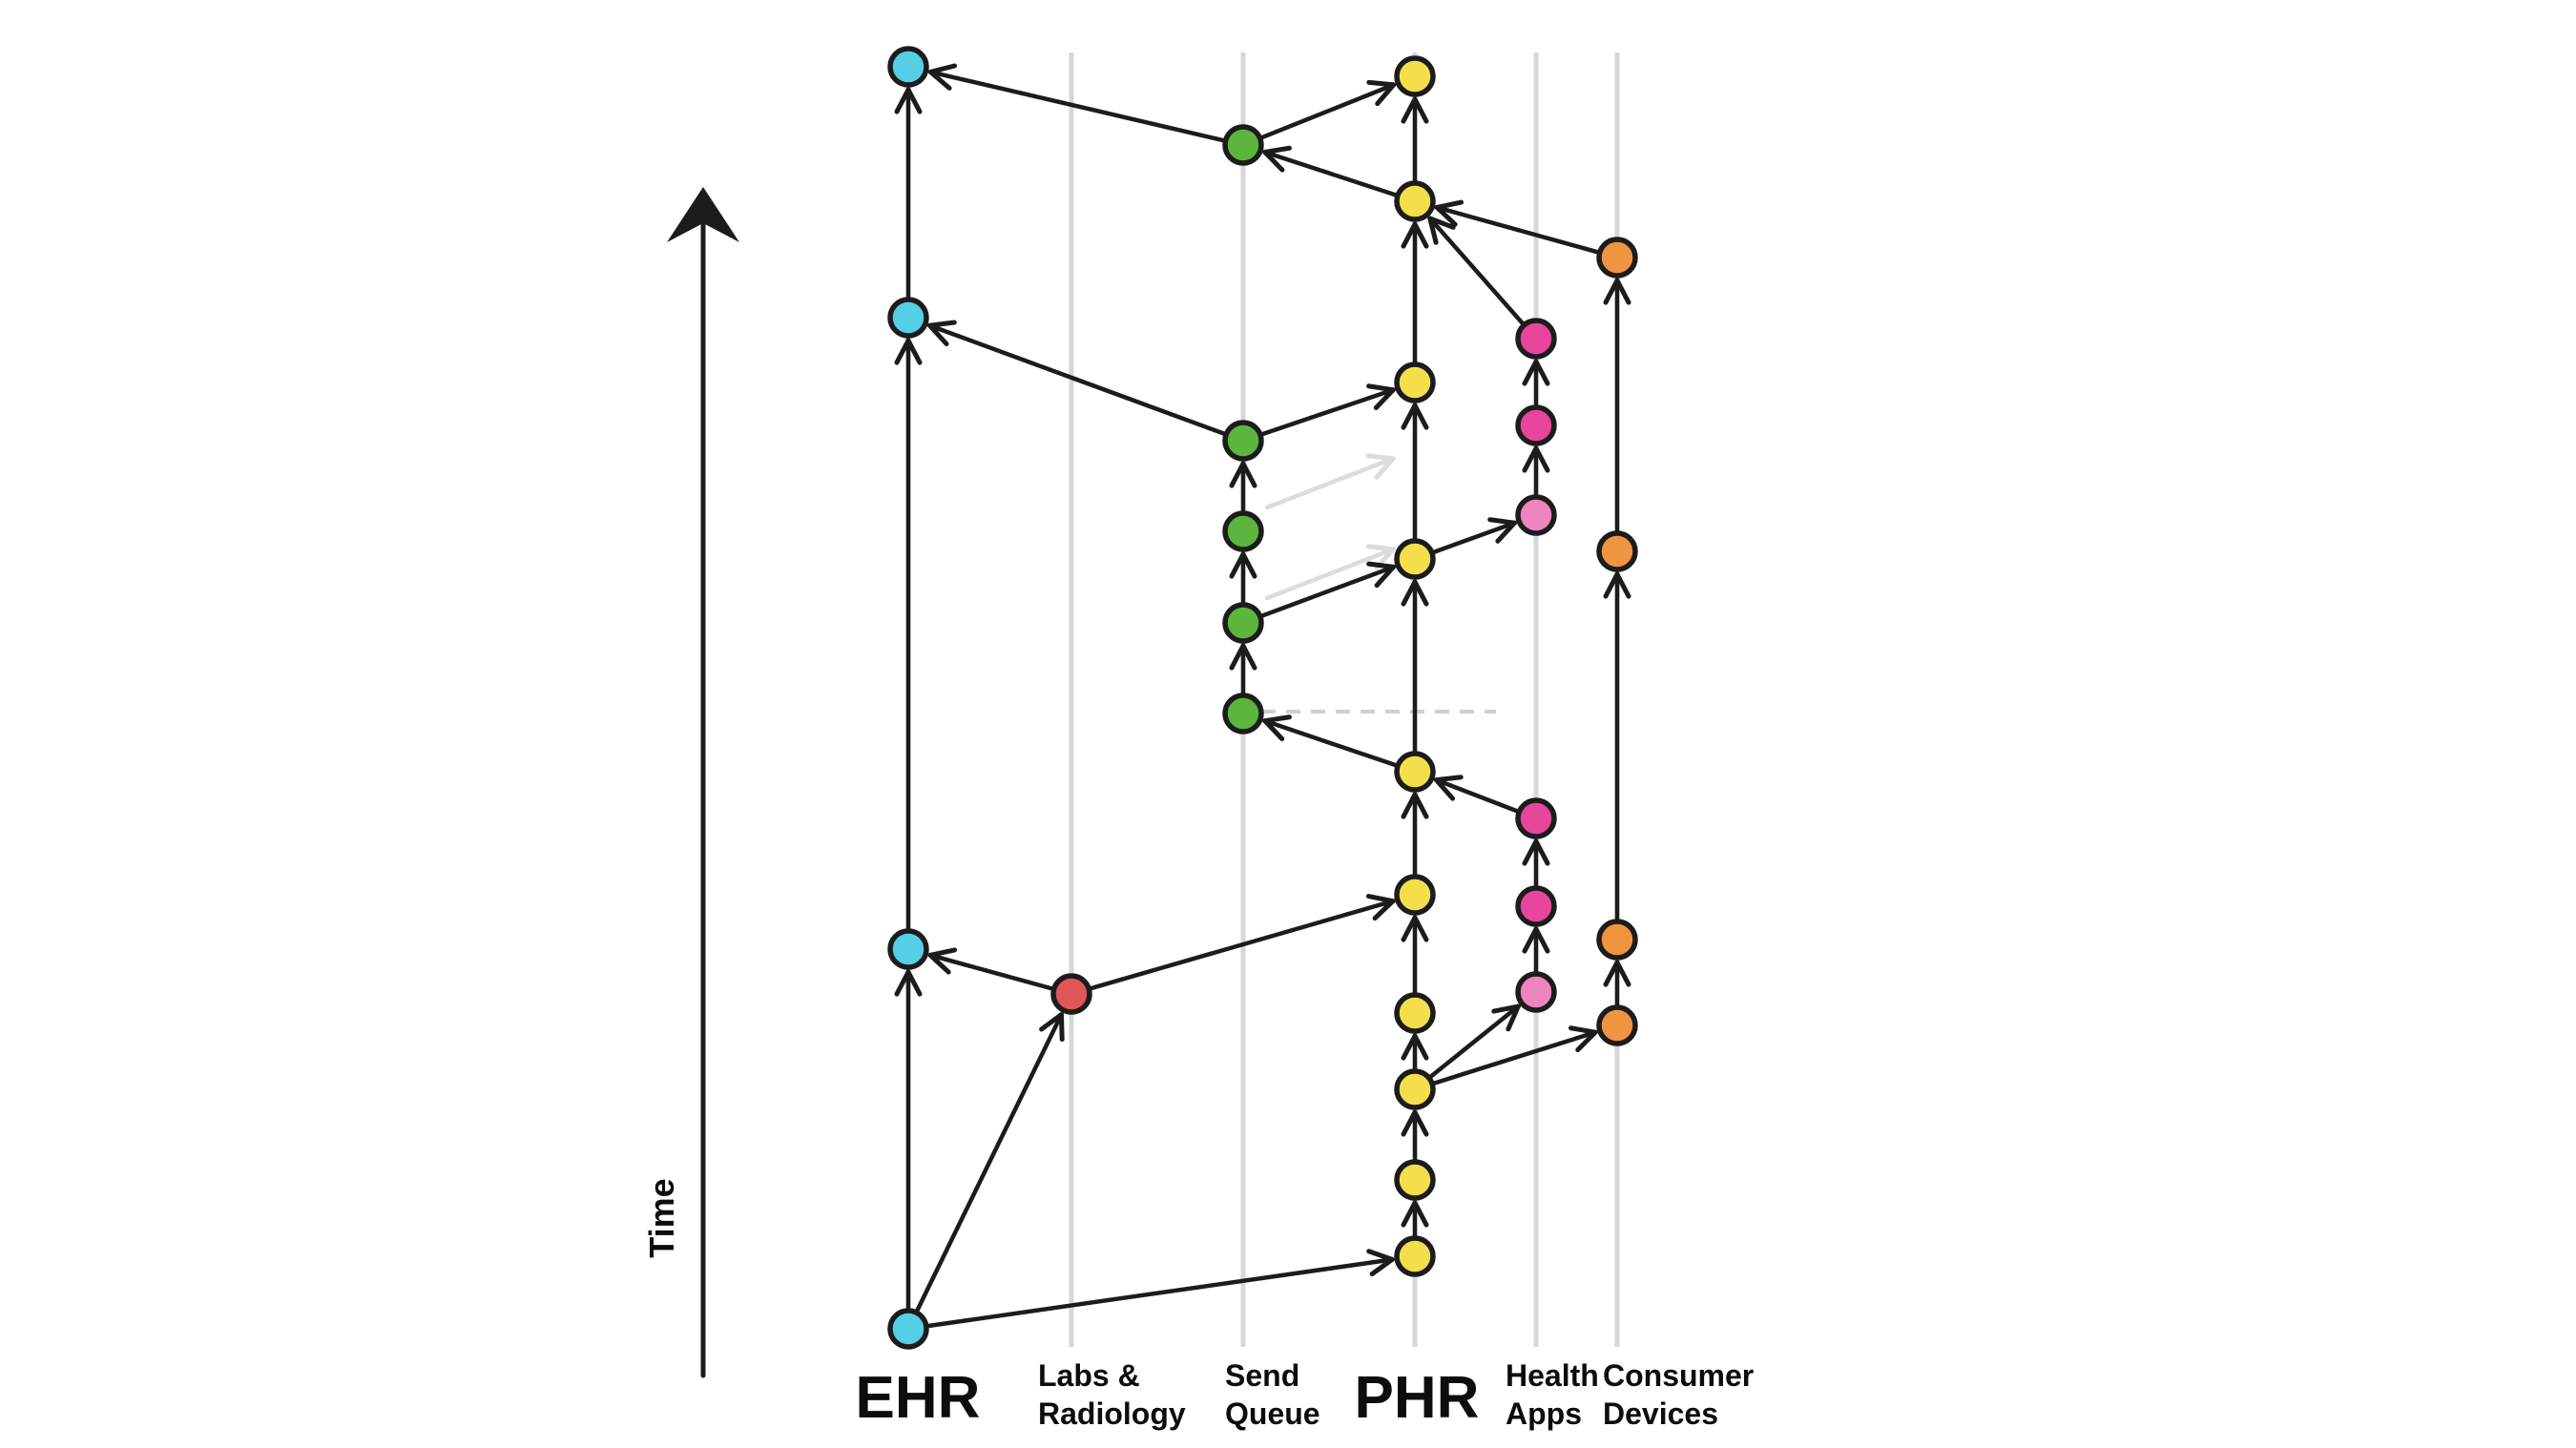  What do you see at coordinates (1385, 576) in the screenshot?
I see `edge-S4-P4-head` at bounding box center [1385, 576].